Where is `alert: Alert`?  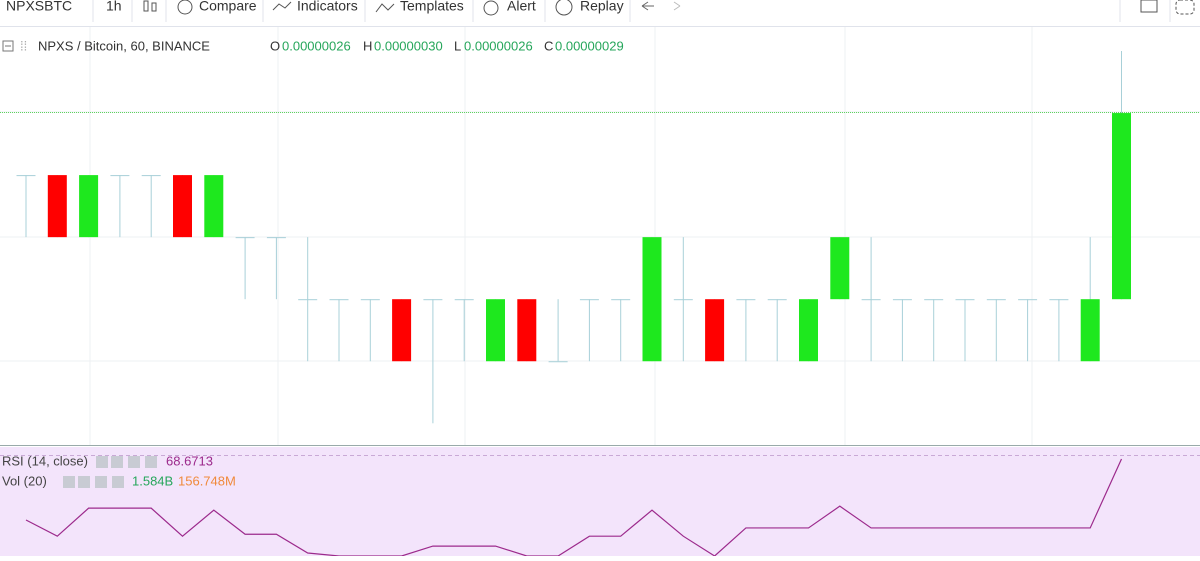
alert: Alert is located at coordinates (521, 7).